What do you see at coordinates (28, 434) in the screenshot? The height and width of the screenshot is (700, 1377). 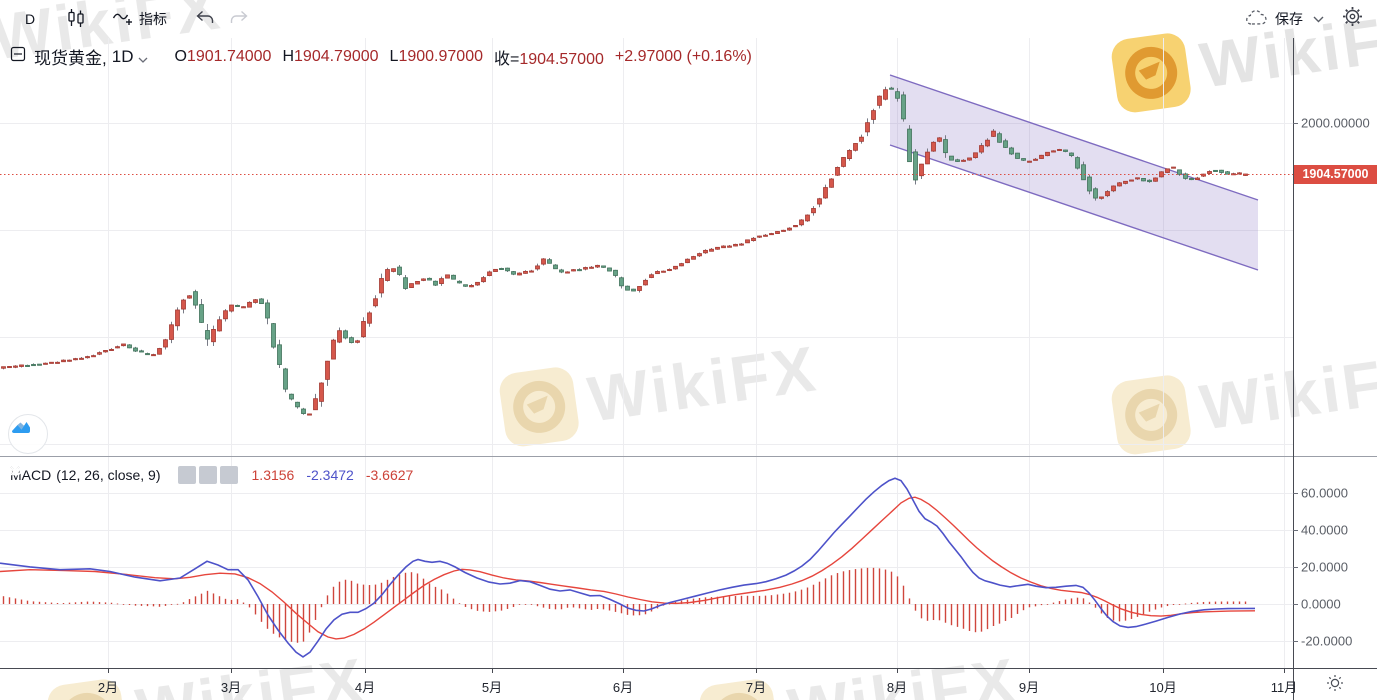 I see `platform-logo-button` at bounding box center [28, 434].